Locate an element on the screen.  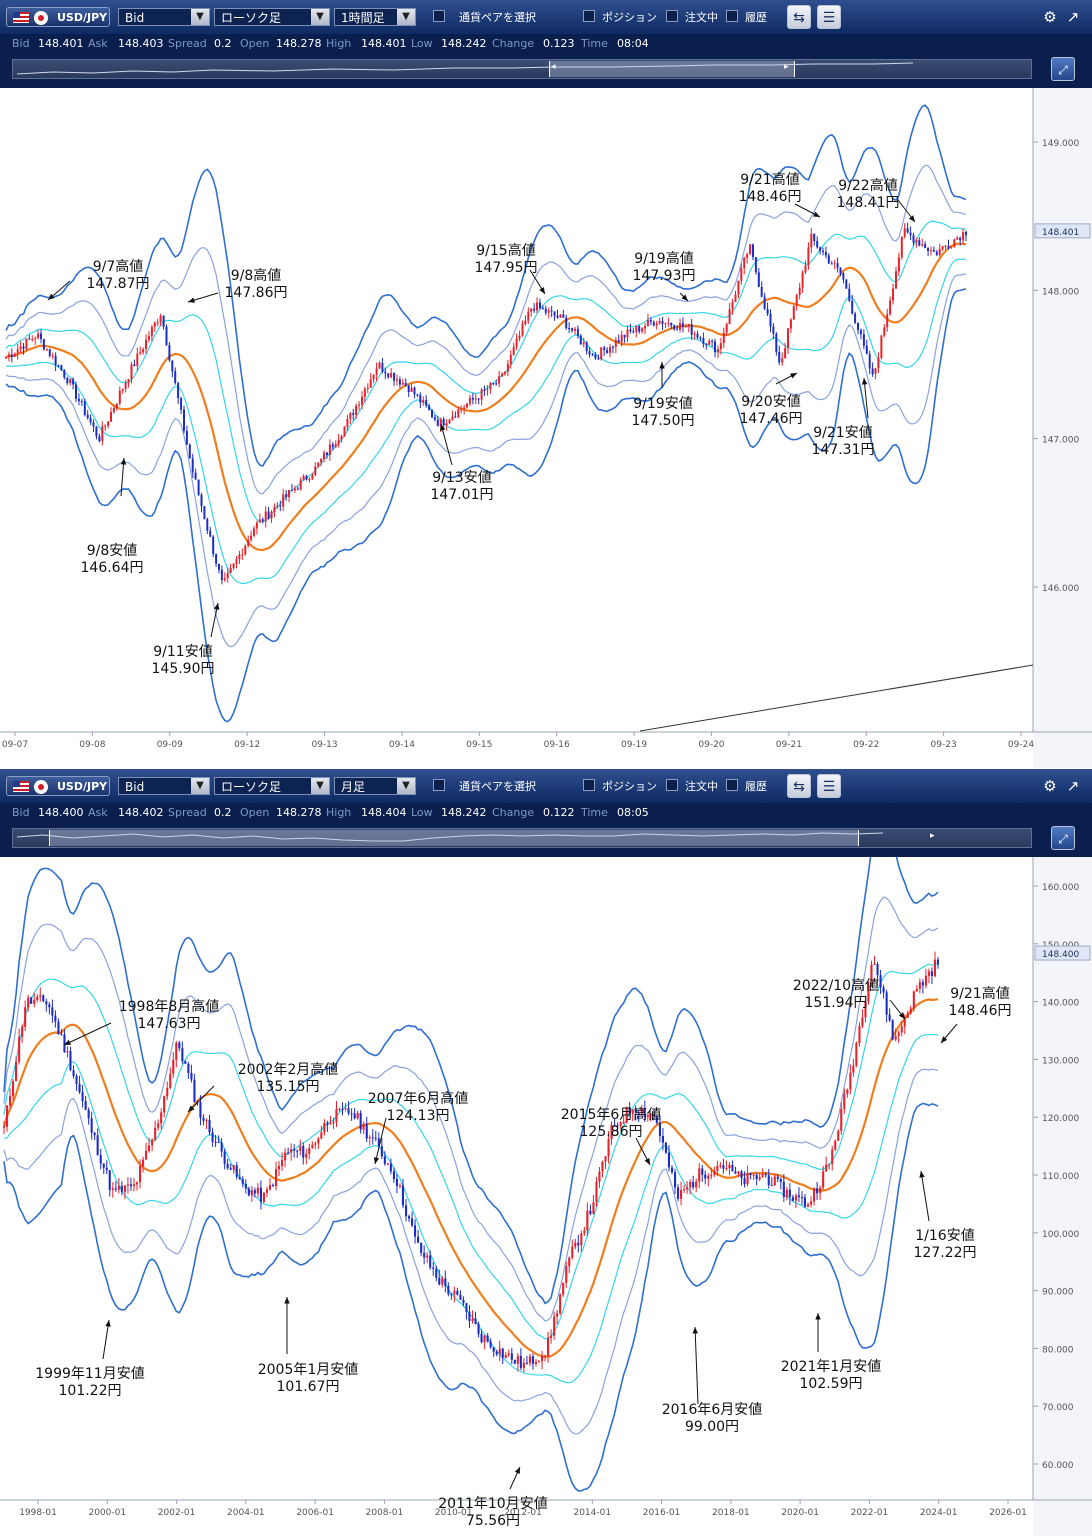
change-value: 0.123 is located at coordinates (559, 43).